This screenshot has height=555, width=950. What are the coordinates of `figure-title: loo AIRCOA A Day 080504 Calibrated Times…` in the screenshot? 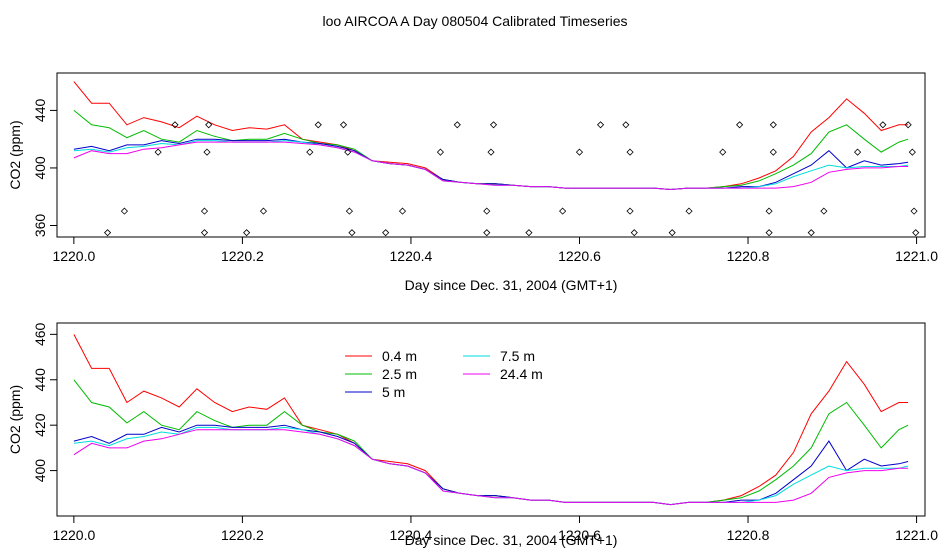 It's located at (474, 21).